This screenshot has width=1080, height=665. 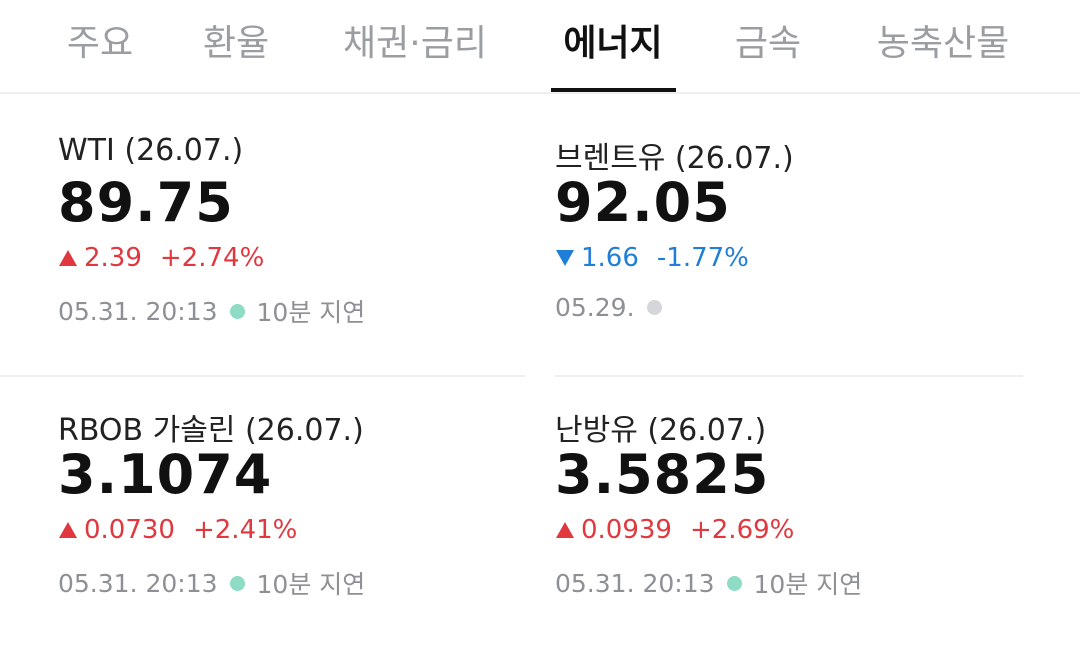 I want to click on price: 3.5825, so click(x=662, y=474).